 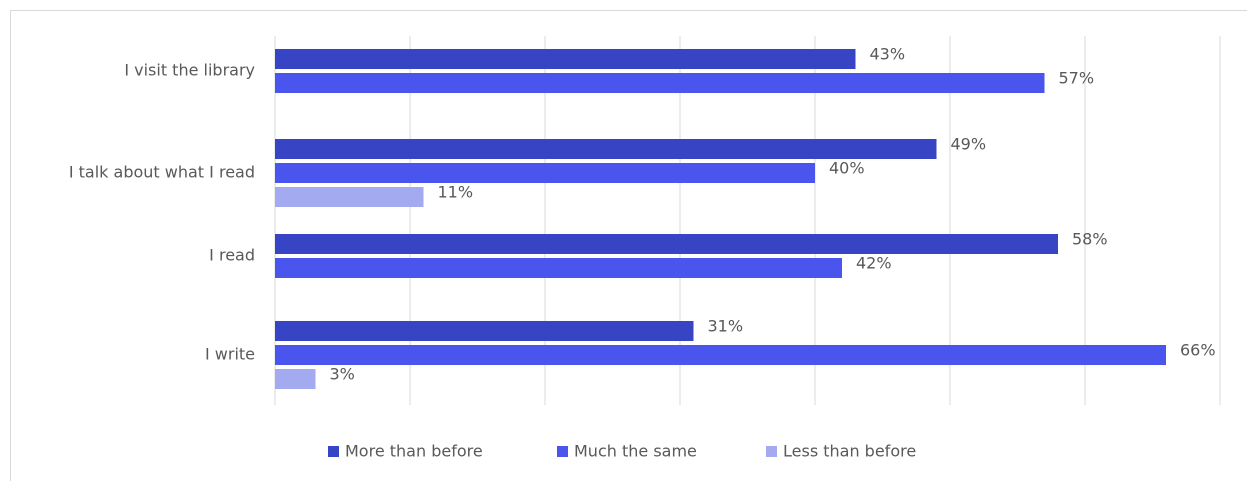 What do you see at coordinates (456, 192) in the screenshot?
I see `data-label: 11%` at bounding box center [456, 192].